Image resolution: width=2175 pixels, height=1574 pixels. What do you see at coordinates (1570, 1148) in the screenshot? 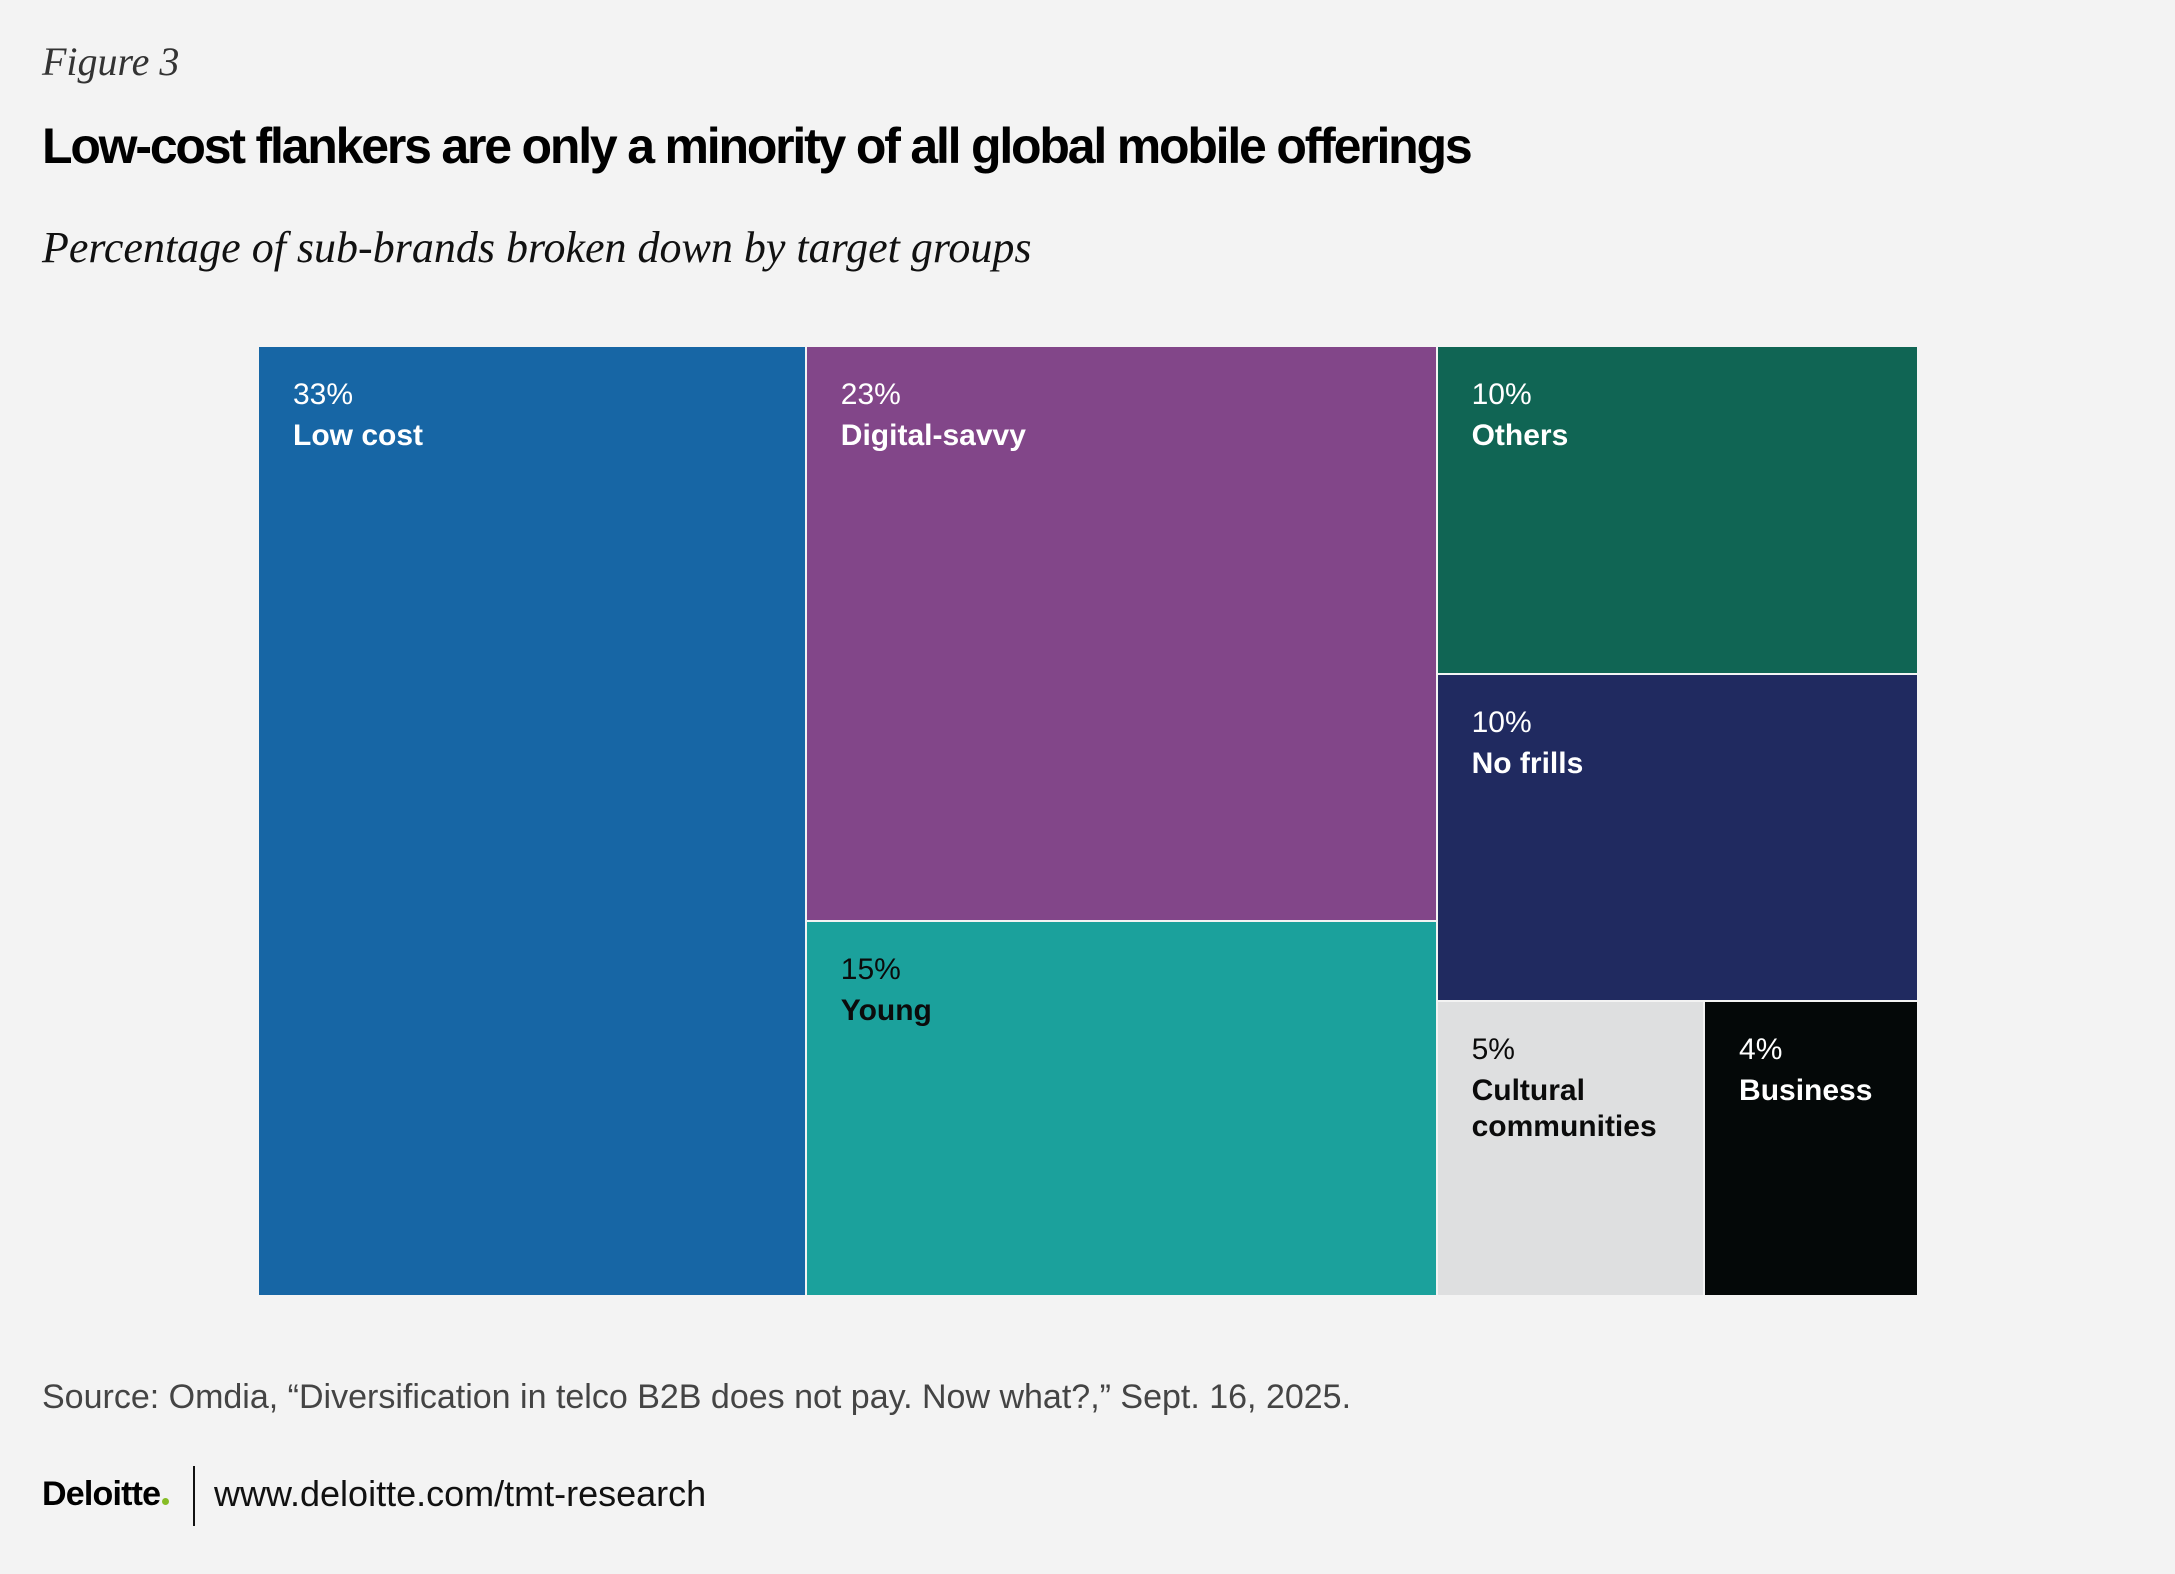
I see `treemap-tile-cultural-communities: 5% Cultural communities` at bounding box center [1570, 1148].